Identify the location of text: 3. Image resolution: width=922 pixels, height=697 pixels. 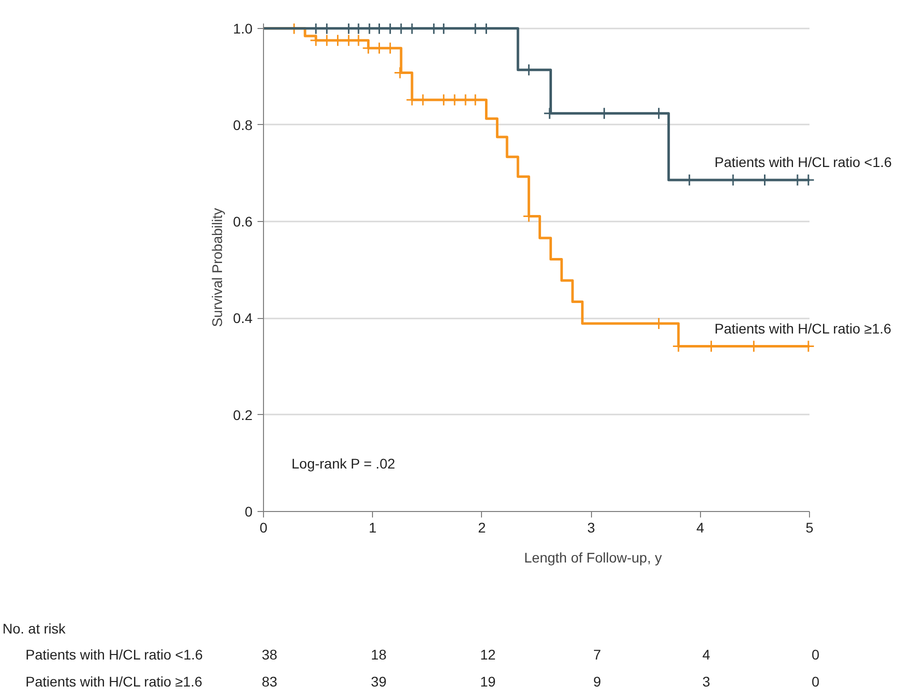
(706, 682).